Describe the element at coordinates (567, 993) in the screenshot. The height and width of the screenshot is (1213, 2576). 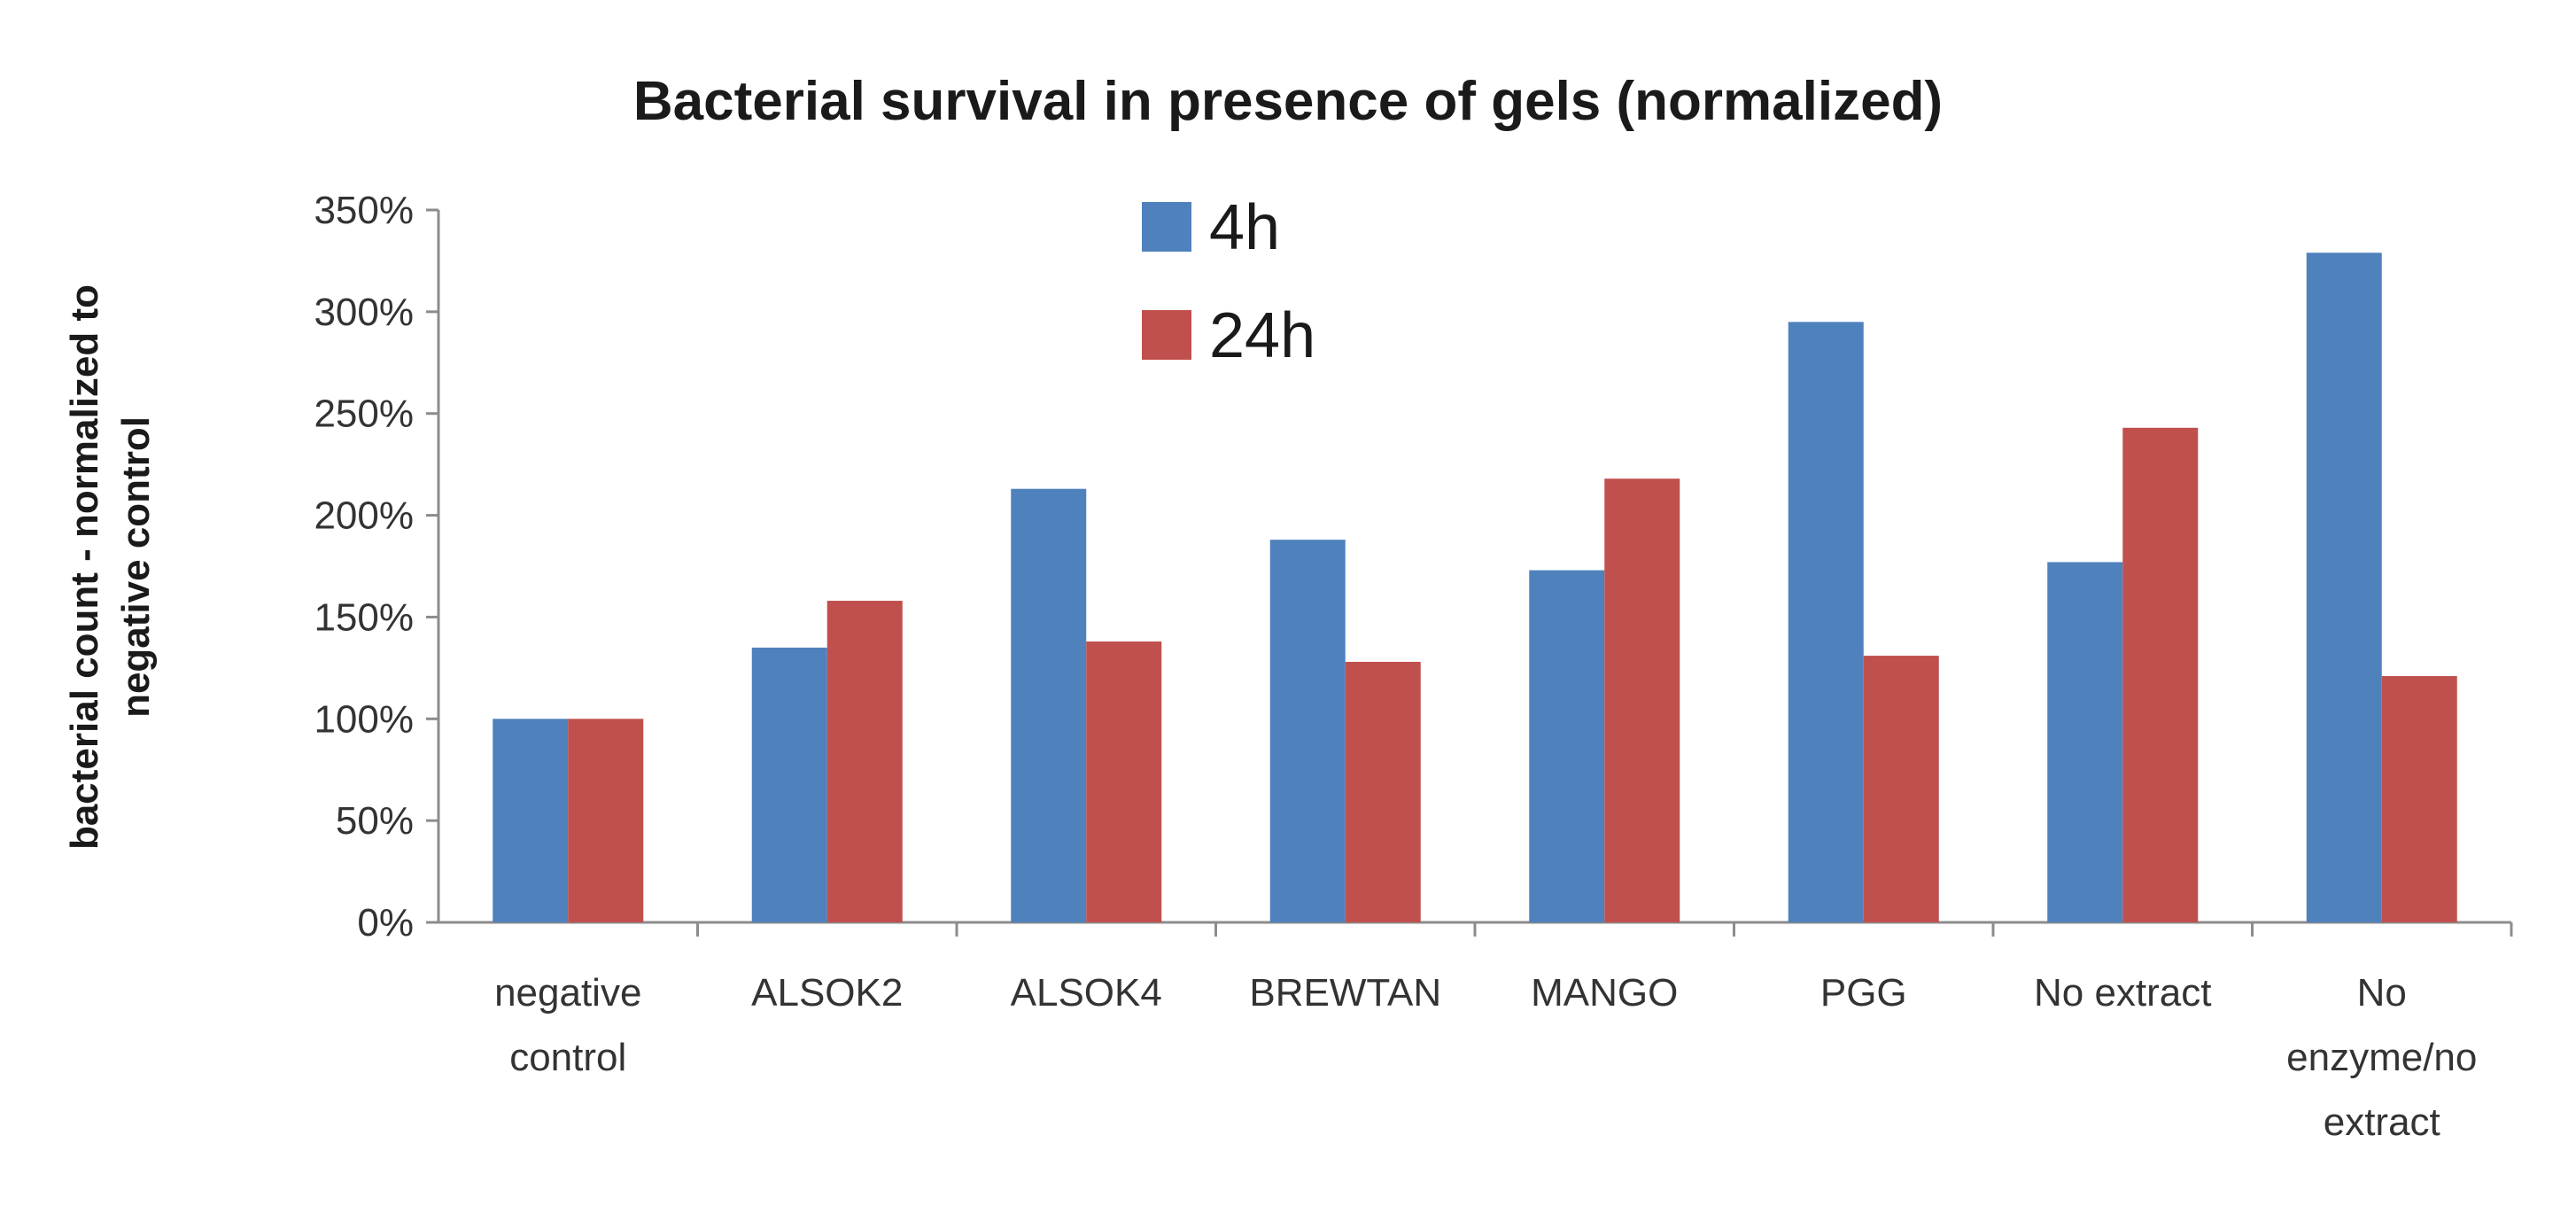
I see `x-tick-label: negative` at that location.